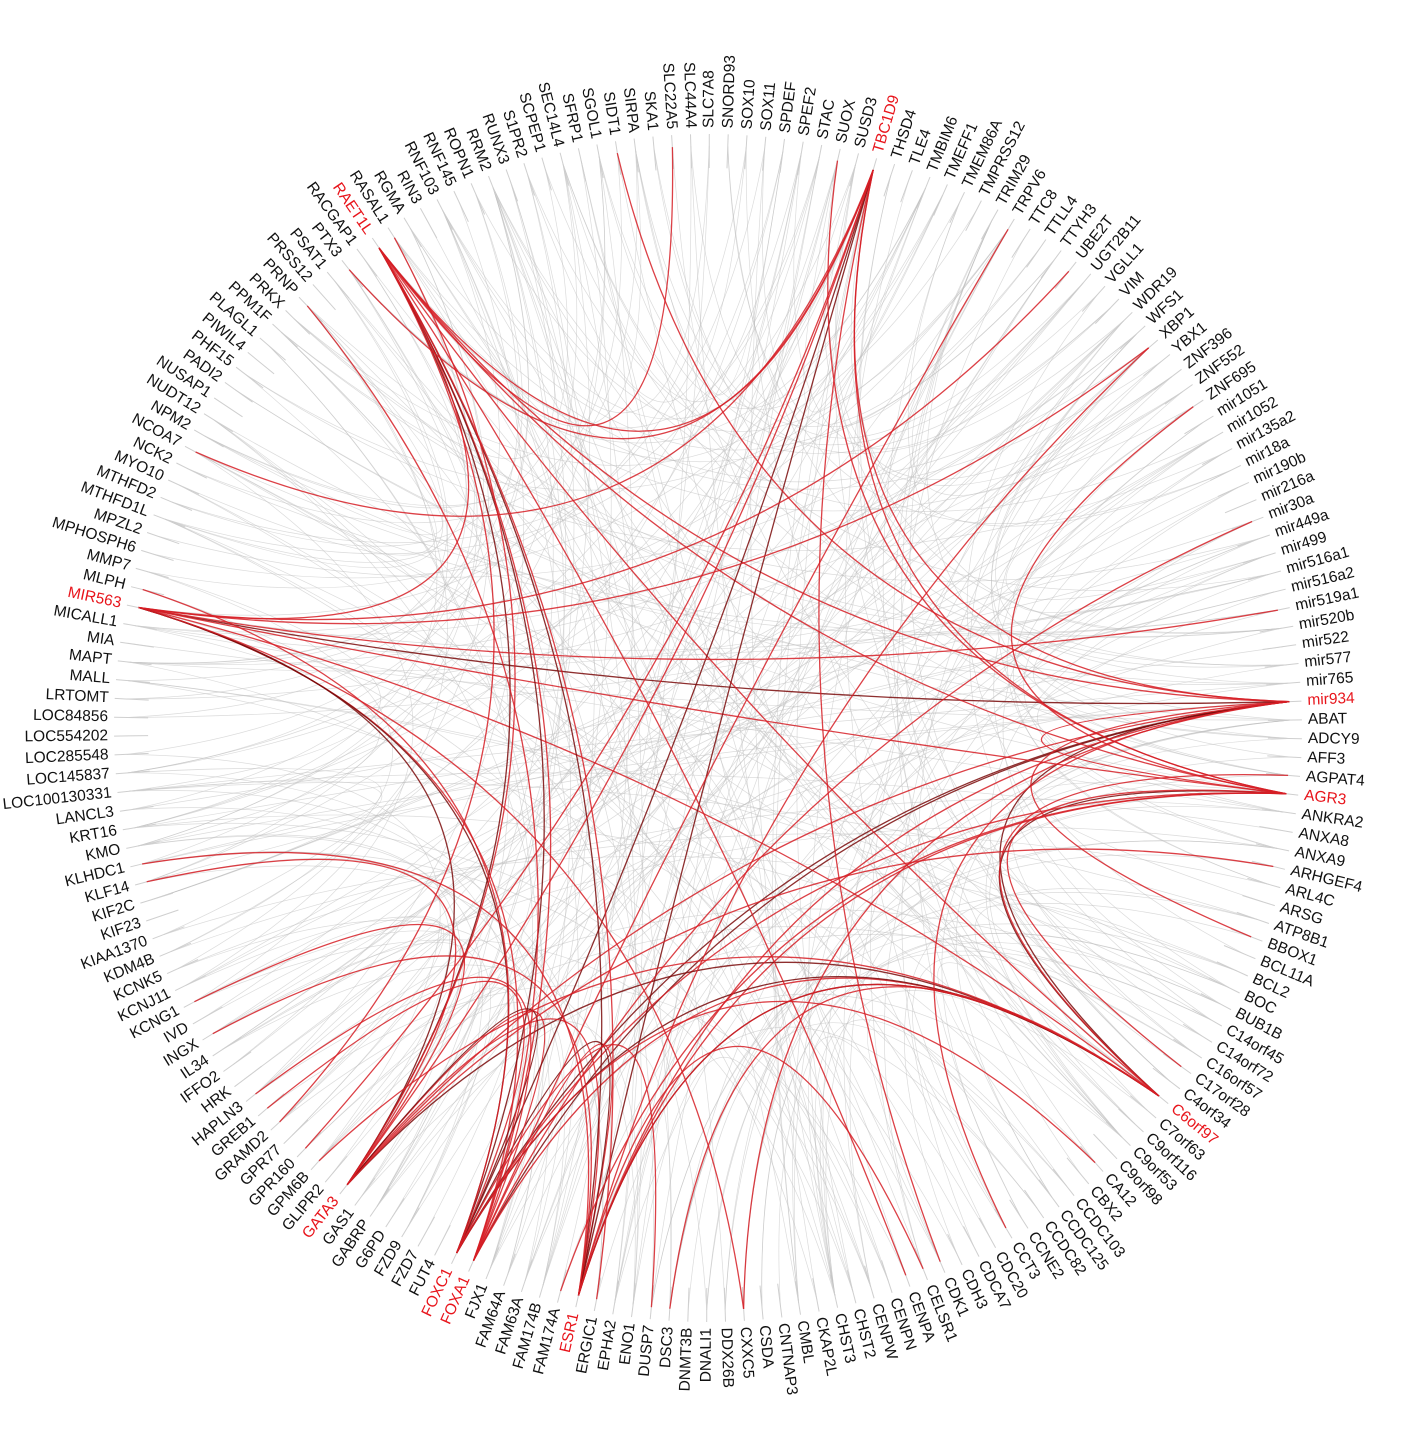  I want to click on gene-label: SKA1, so click(651, 110).